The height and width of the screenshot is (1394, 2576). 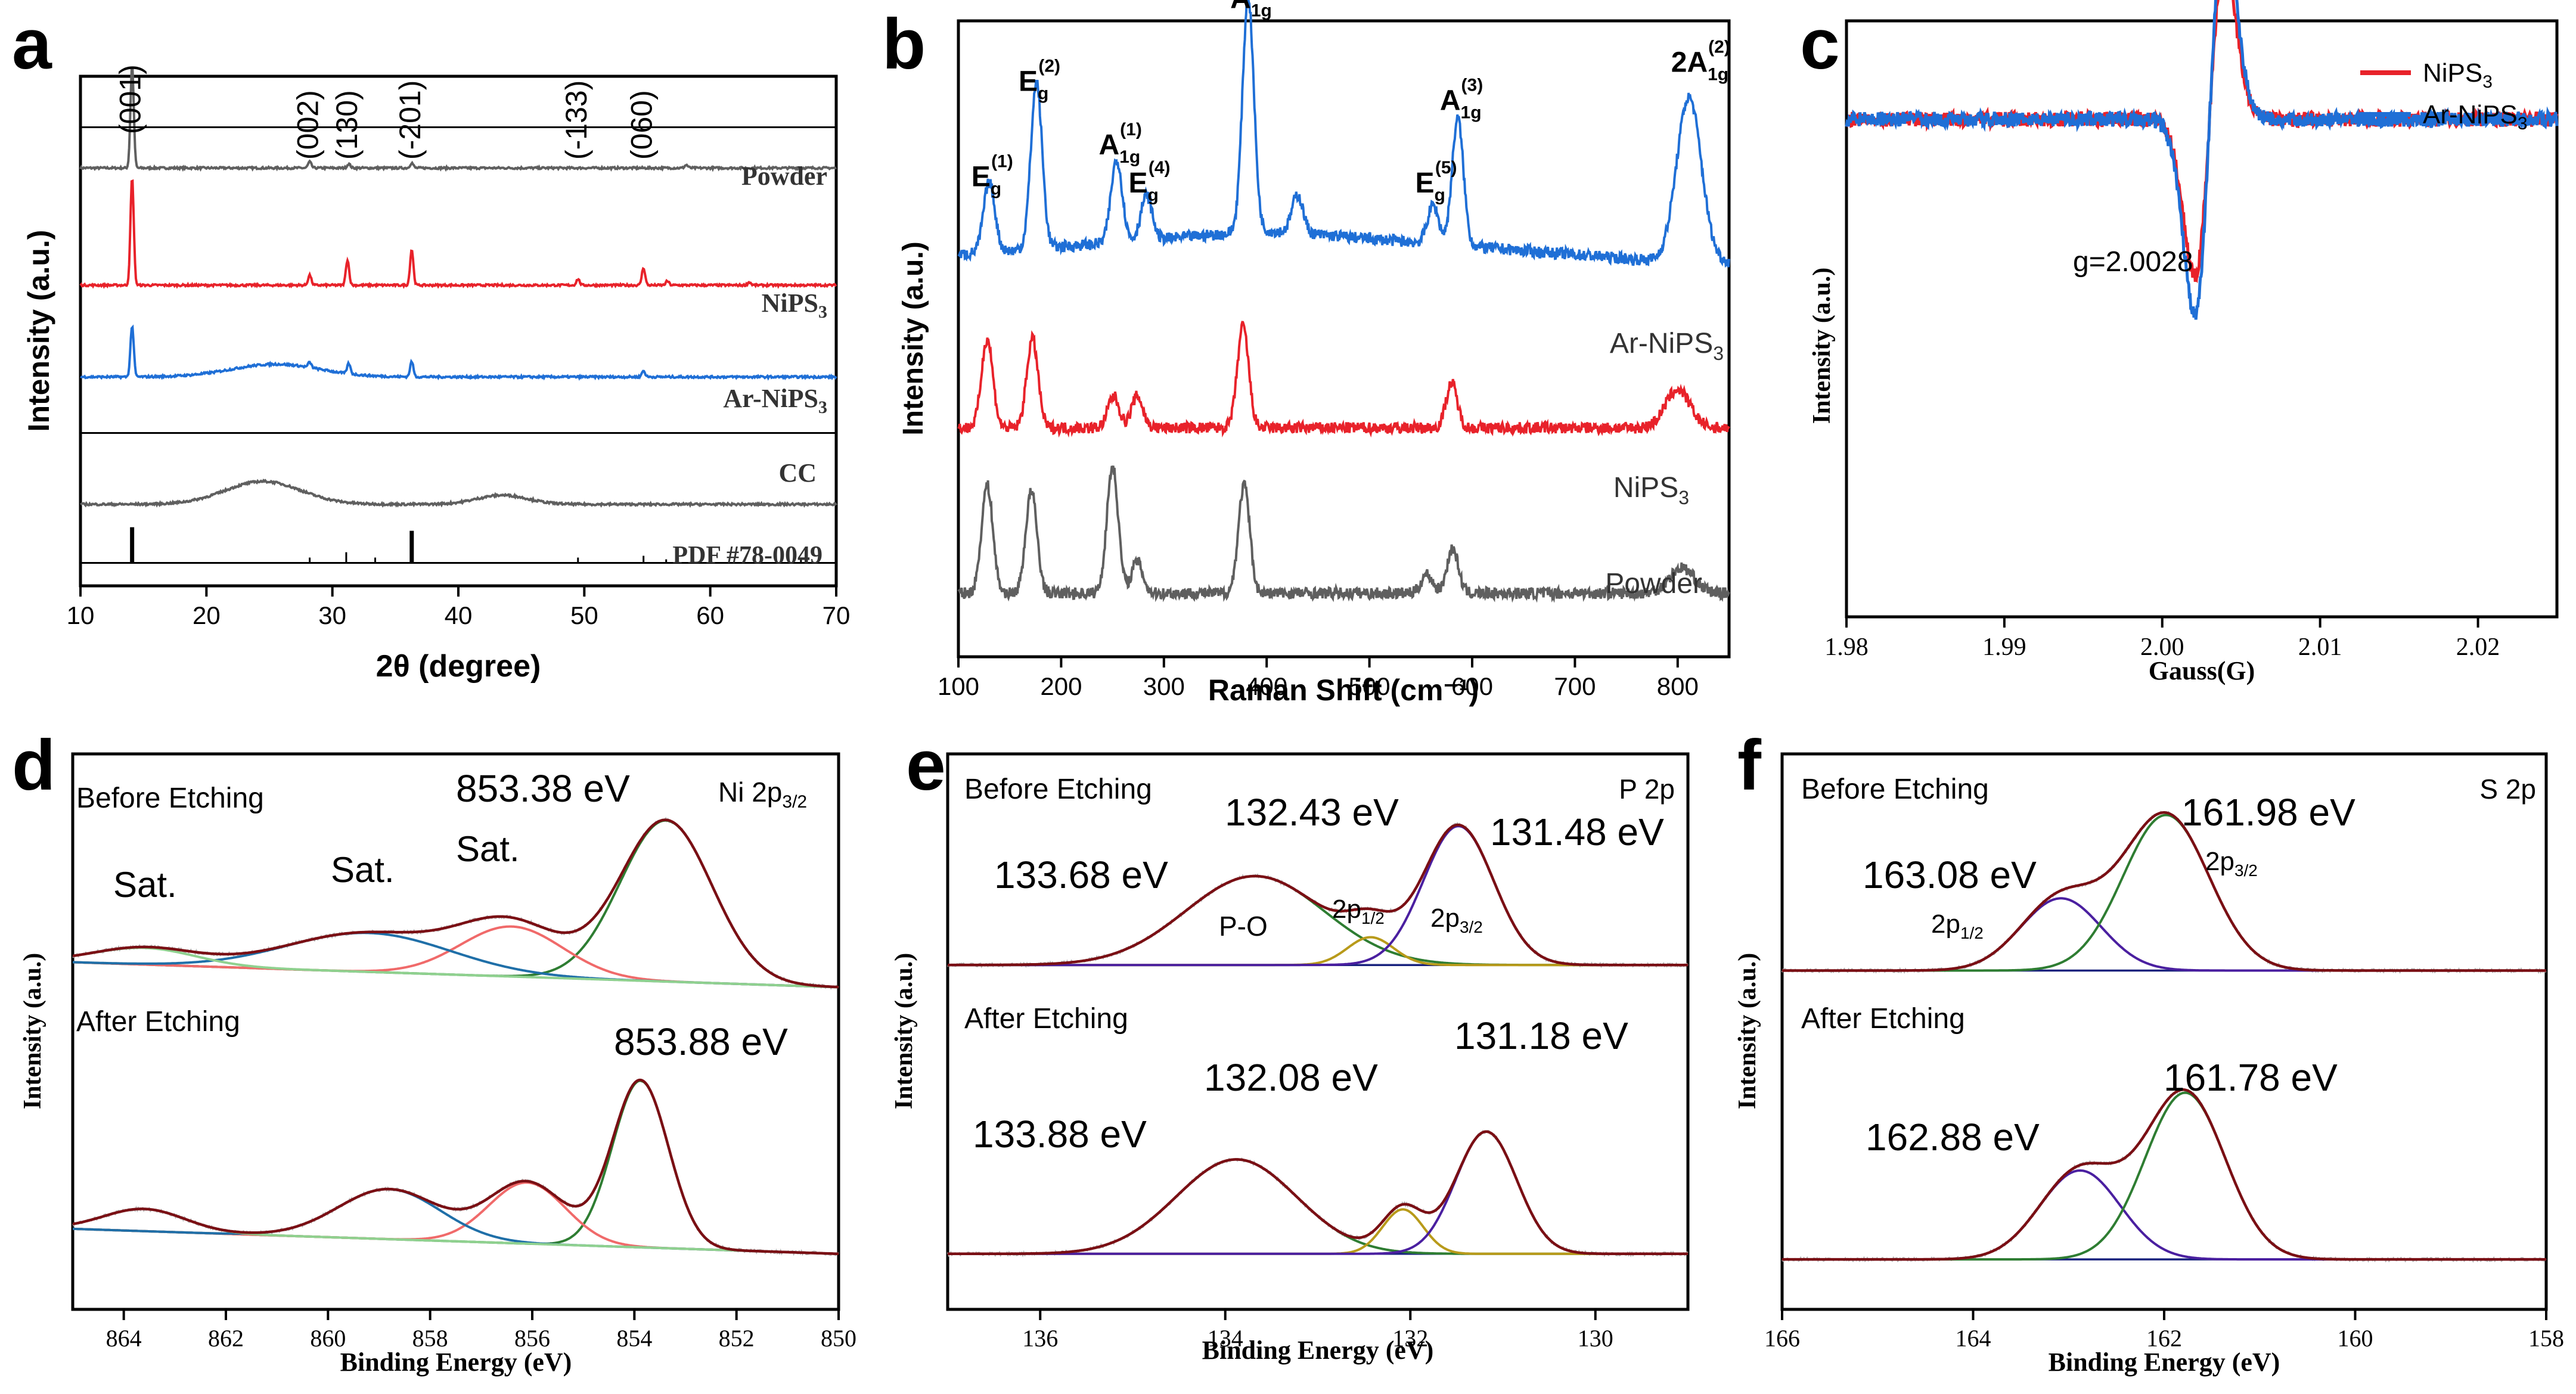 What do you see at coordinates (1119, 143) in the screenshot?
I see `peak-label: A1g(1)` at bounding box center [1119, 143].